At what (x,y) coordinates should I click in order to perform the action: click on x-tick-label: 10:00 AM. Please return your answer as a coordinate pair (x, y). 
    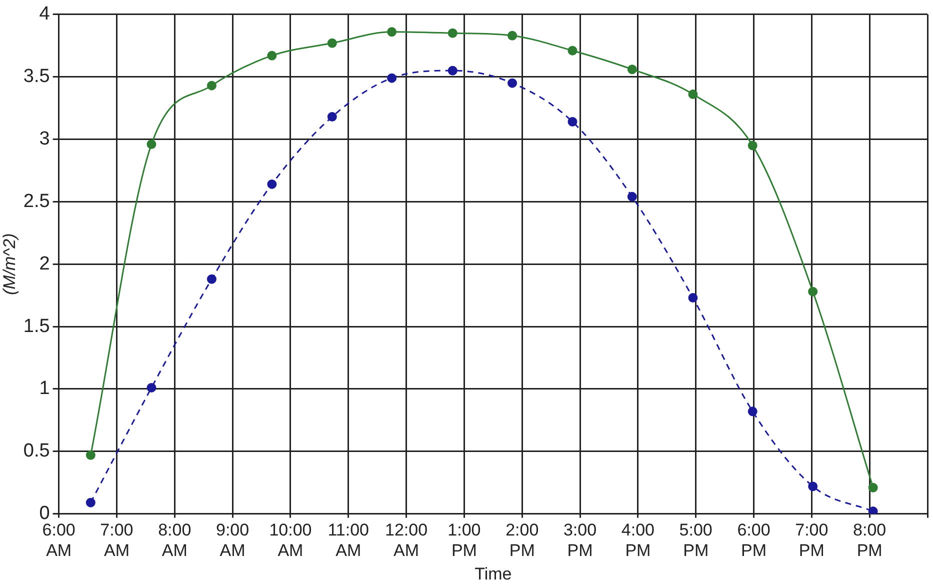
    Looking at the image, I should click on (290, 540).